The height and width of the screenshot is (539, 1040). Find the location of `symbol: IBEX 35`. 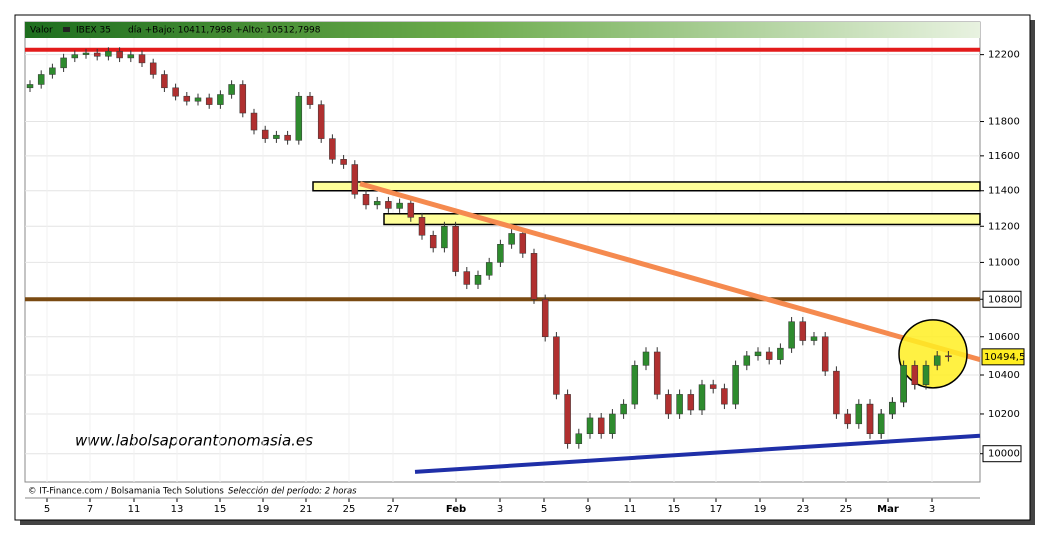

symbol: IBEX 35 is located at coordinates (93, 31).